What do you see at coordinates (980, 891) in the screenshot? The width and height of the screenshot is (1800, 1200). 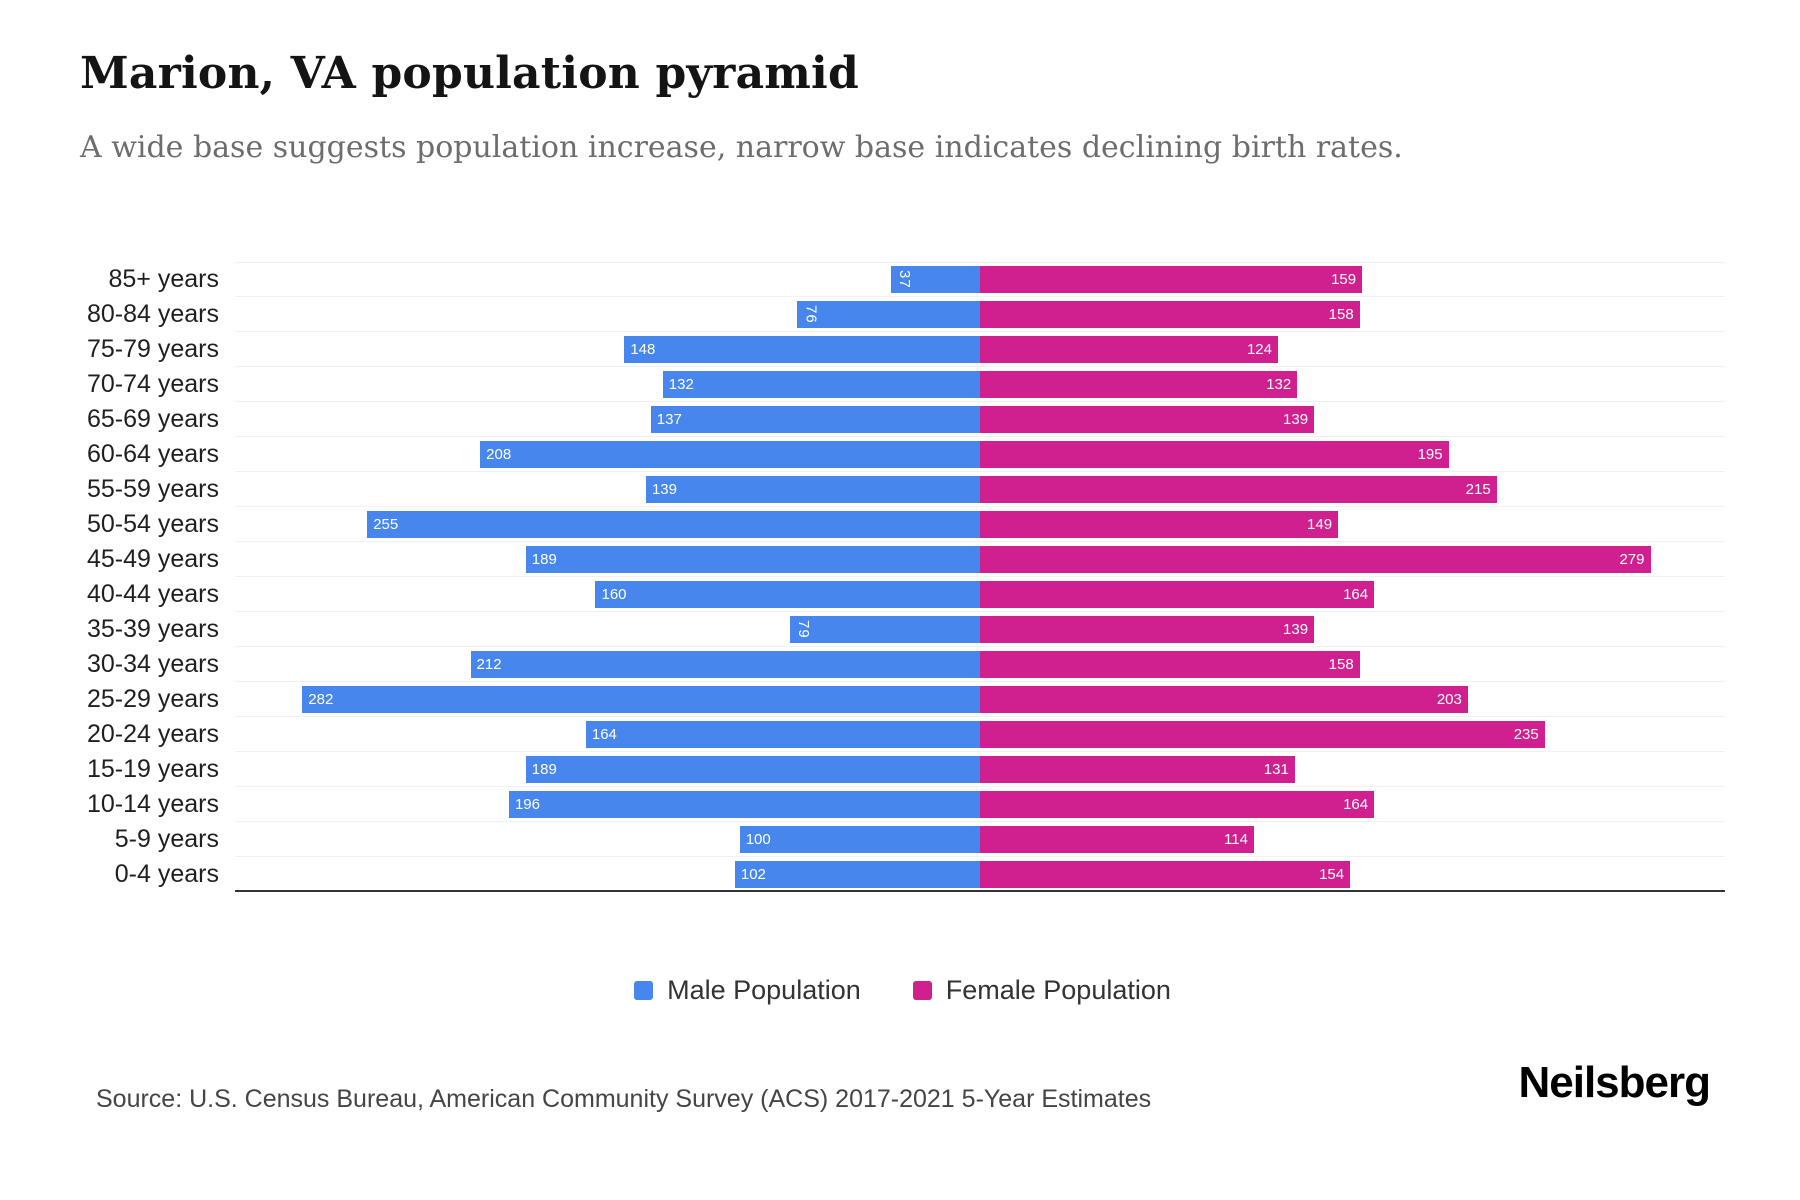 I see `x-axis-line` at bounding box center [980, 891].